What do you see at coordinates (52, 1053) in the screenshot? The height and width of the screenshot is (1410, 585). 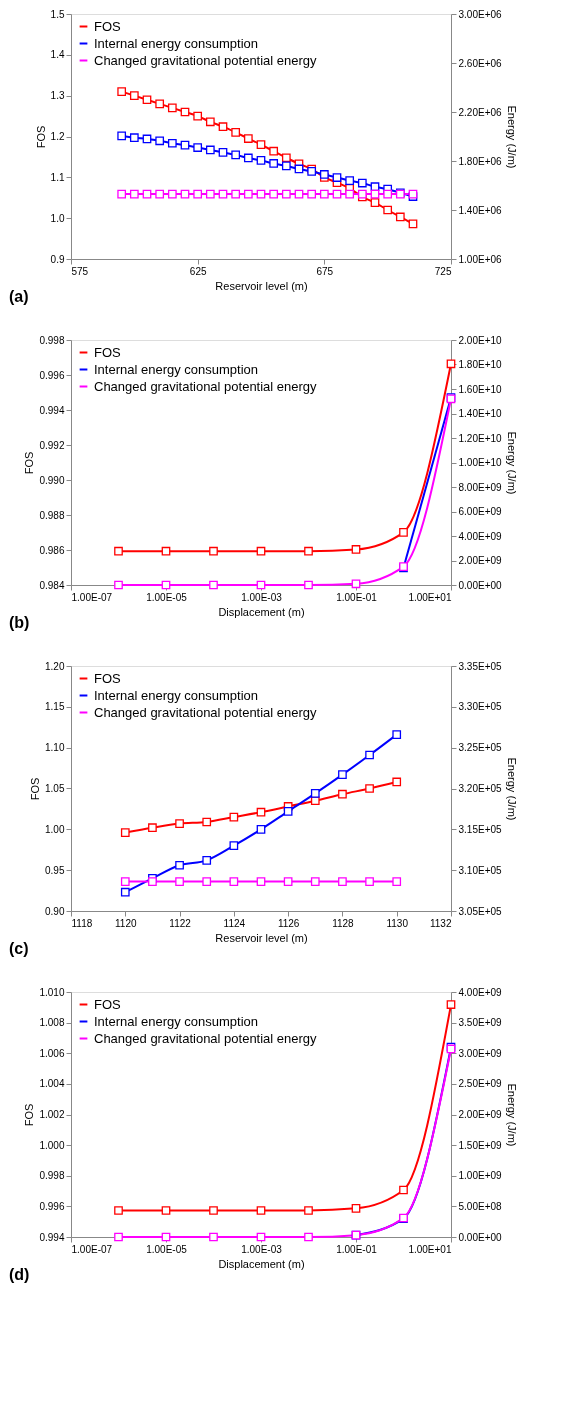 I see `y-tick-label: 1.006` at bounding box center [52, 1053].